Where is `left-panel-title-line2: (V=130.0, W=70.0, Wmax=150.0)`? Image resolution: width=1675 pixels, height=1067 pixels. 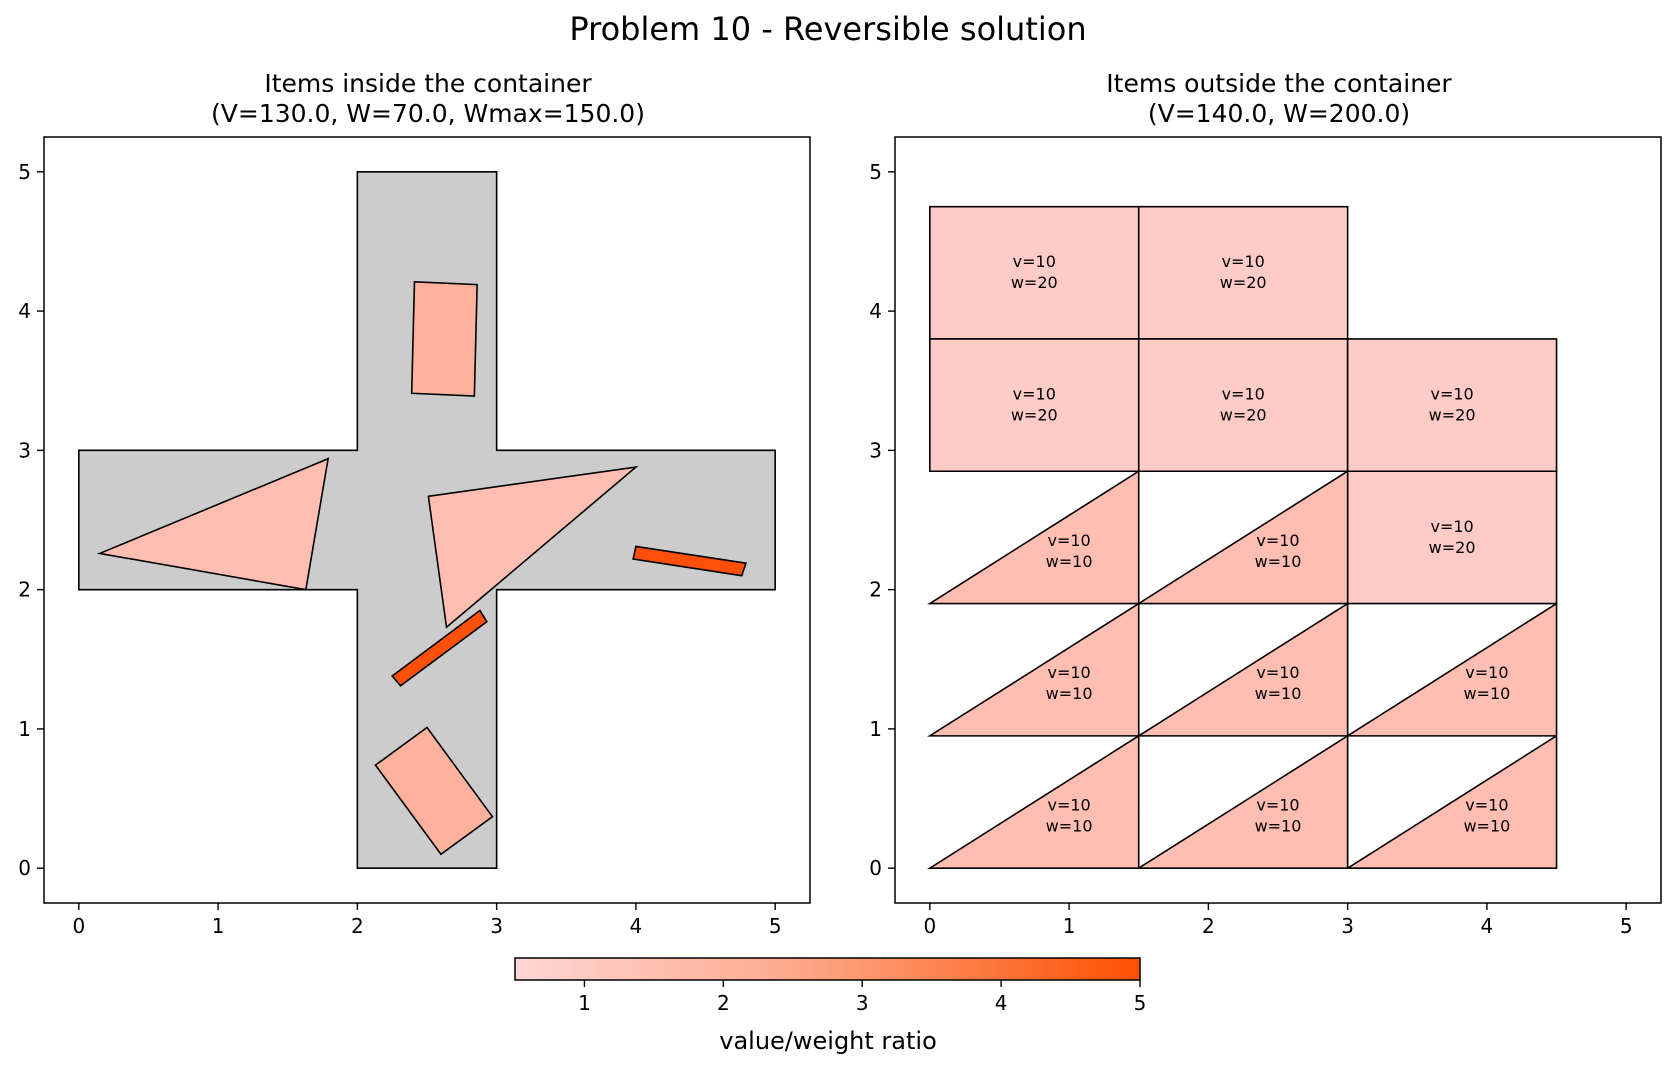 left-panel-title-line2: (V=130.0, W=70.0, Wmax=150.0) is located at coordinates (428, 113).